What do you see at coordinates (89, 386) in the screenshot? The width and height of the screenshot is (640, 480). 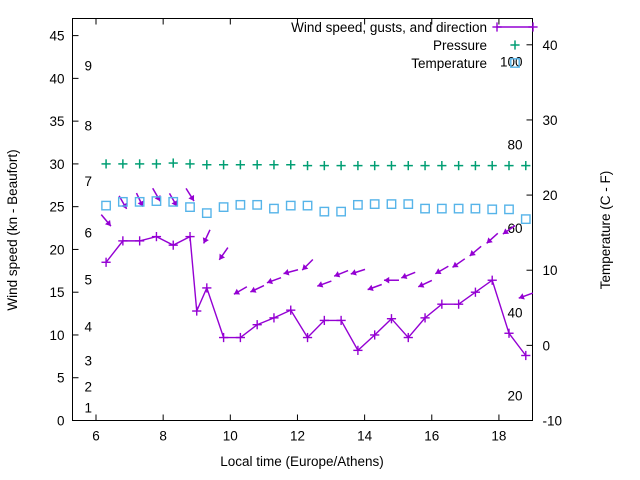 I see `beaufort-label: 2` at bounding box center [89, 386].